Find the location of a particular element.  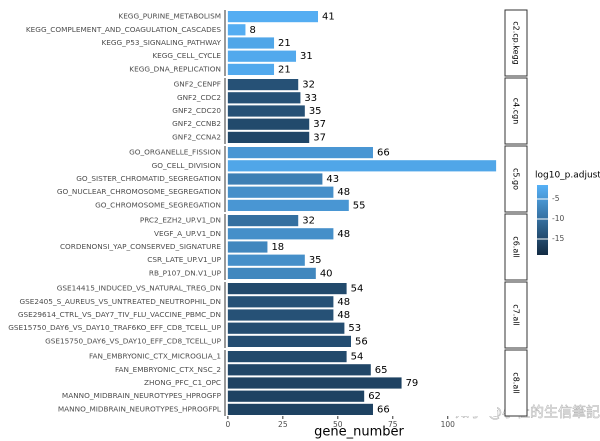

strip-label: c5.go is located at coordinates (516, 179).